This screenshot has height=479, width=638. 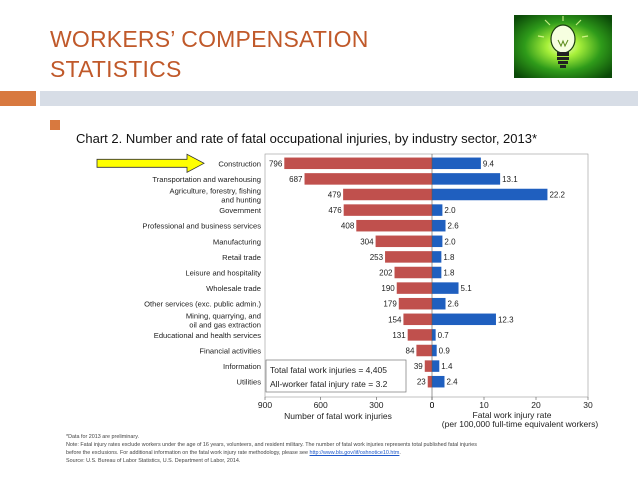 I want to click on left-axis-tick-label: 0, so click(x=432, y=405).